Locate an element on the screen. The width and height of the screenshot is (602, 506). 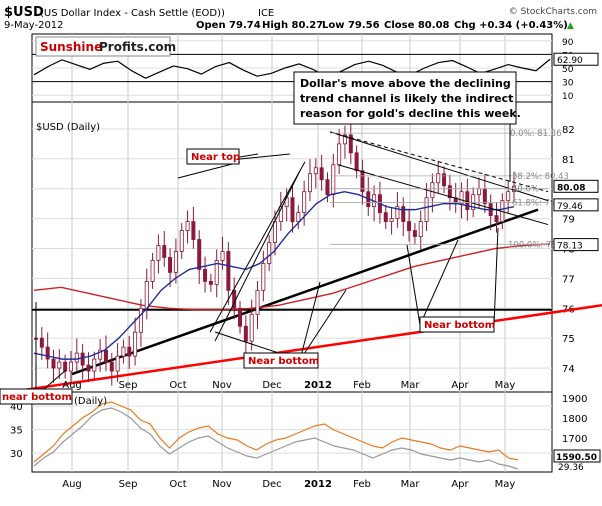
fib-label: 50.0% is located at coordinates (525, 190).